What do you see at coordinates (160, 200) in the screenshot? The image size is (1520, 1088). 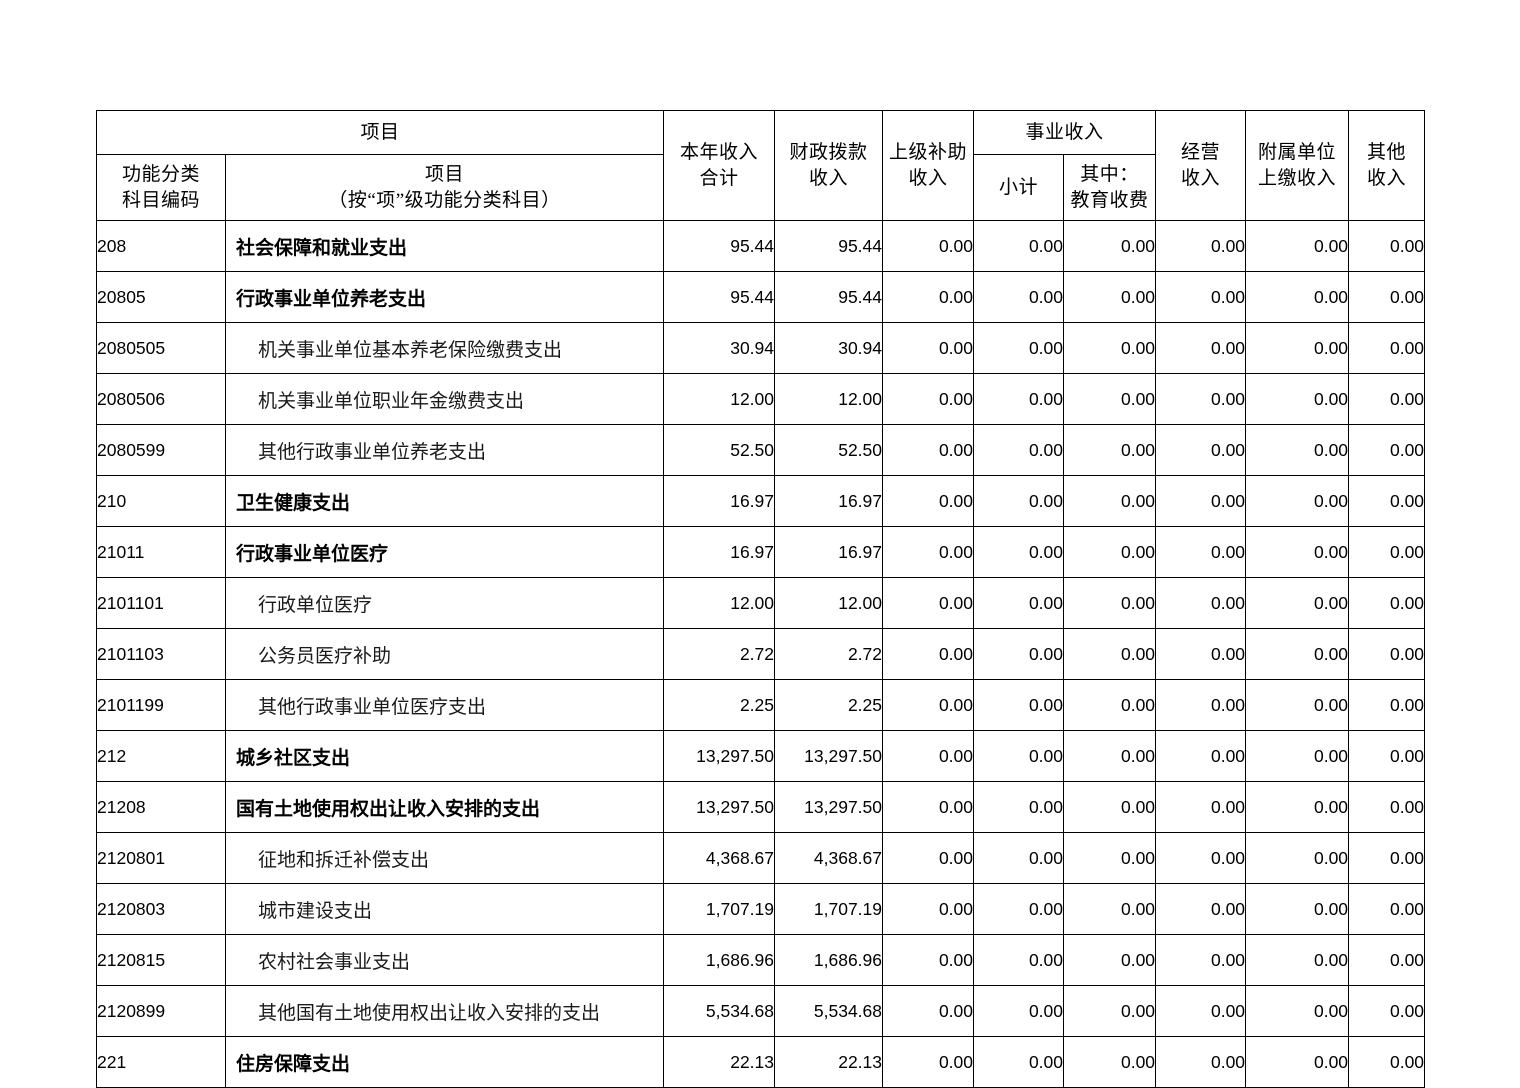 I see `header-function-code-line2: 科目编码` at bounding box center [160, 200].